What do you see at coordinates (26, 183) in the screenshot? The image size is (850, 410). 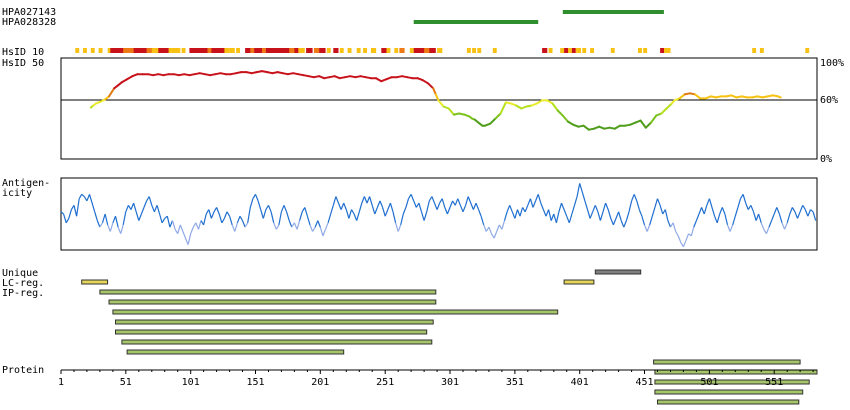 I see `antigenicity-label-line1: Antigen-` at bounding box center [26, 183].